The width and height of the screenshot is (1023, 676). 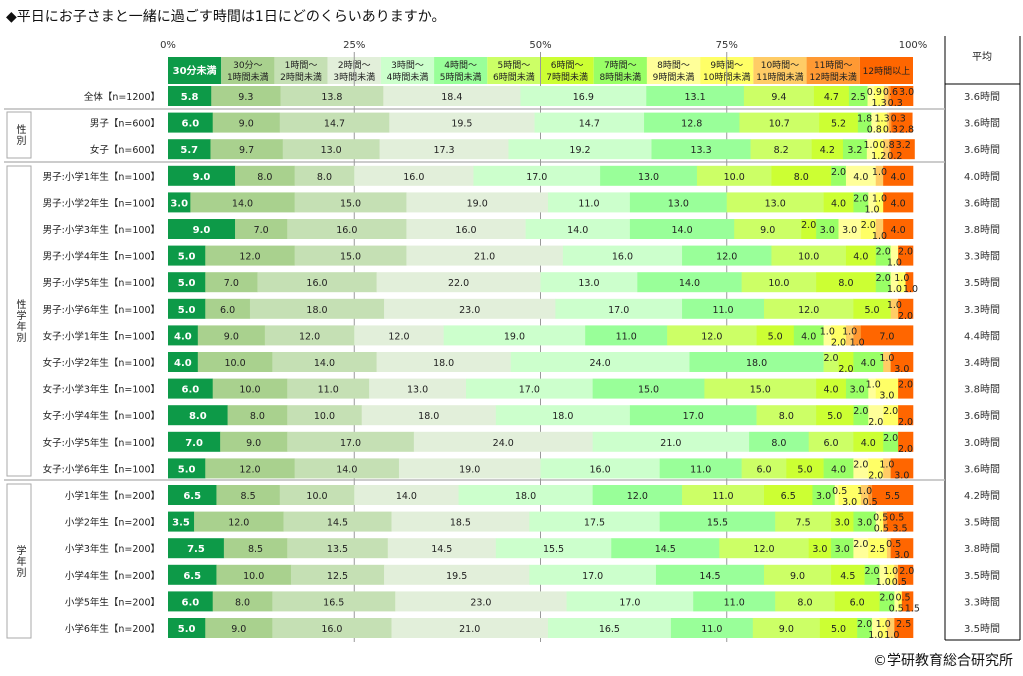 I want to click on data-label: 13.0, so click(x=775, y=203).